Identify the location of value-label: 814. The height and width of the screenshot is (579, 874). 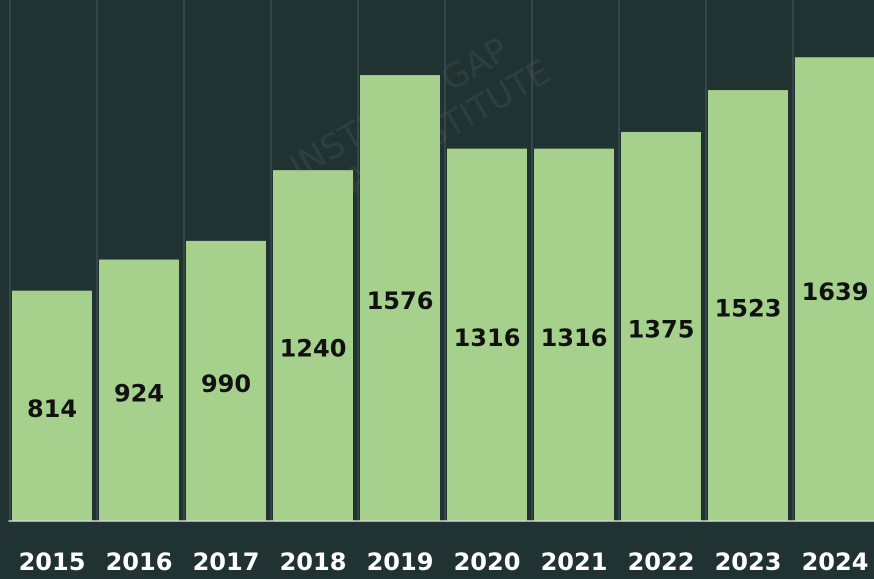
(52, 409).